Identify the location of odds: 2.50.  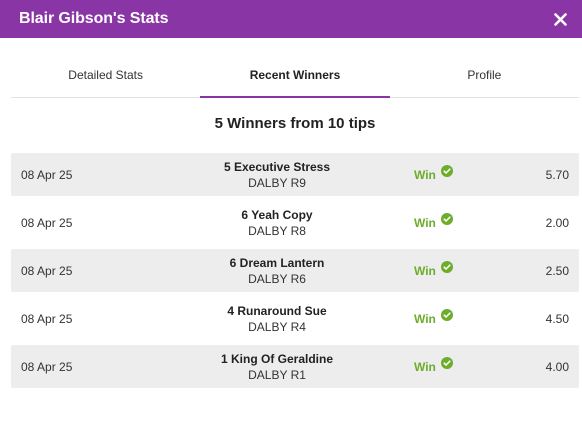
(557, 270).